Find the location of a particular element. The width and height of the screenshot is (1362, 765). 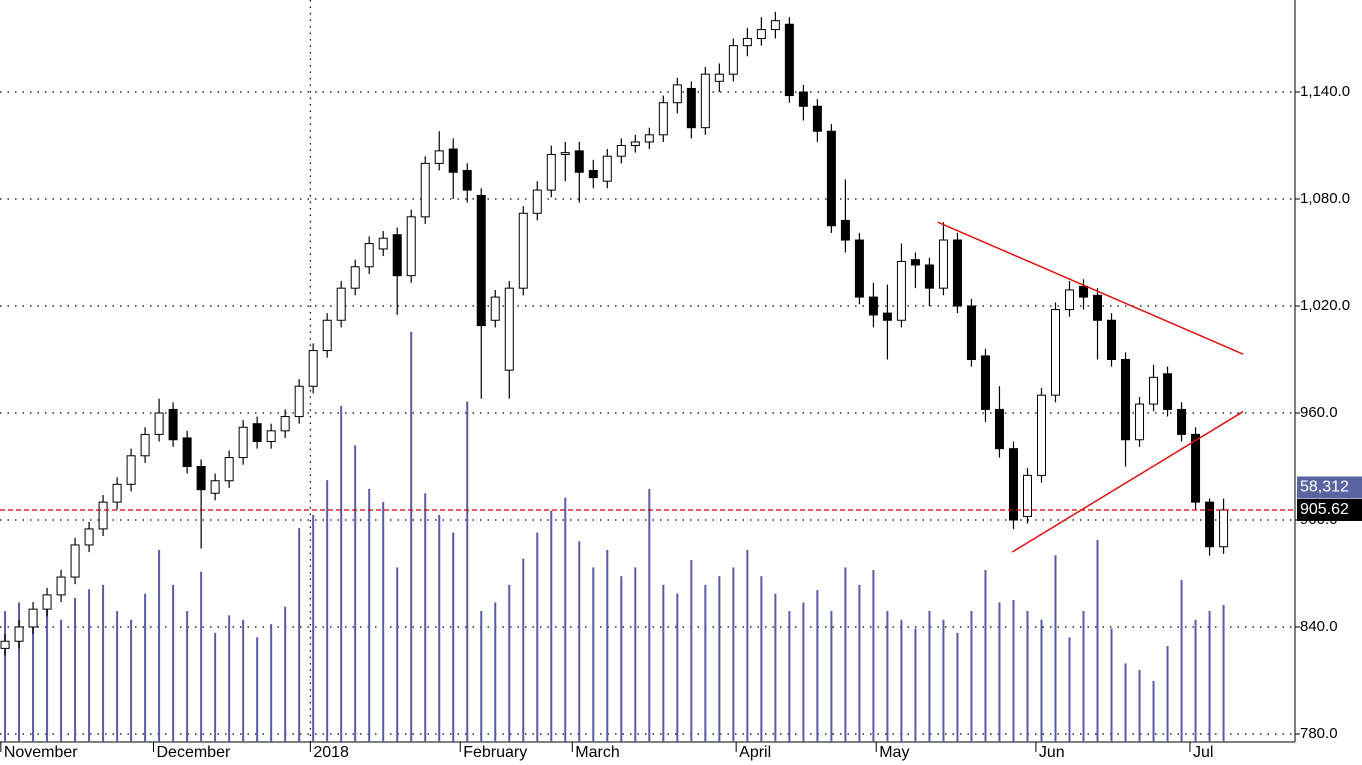

y-tick-label: 840.0 is located at coordinates (1319, 626).